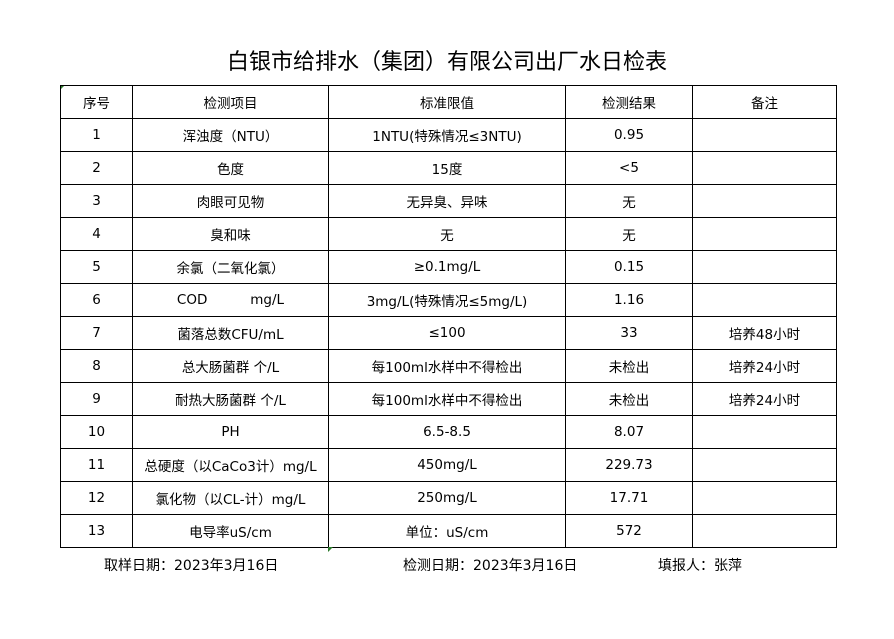  What do you see at coordinates (230, 201) in the screenshot?
I see `item-cell: 肉眼可见物` at bounding box center [230, 201].